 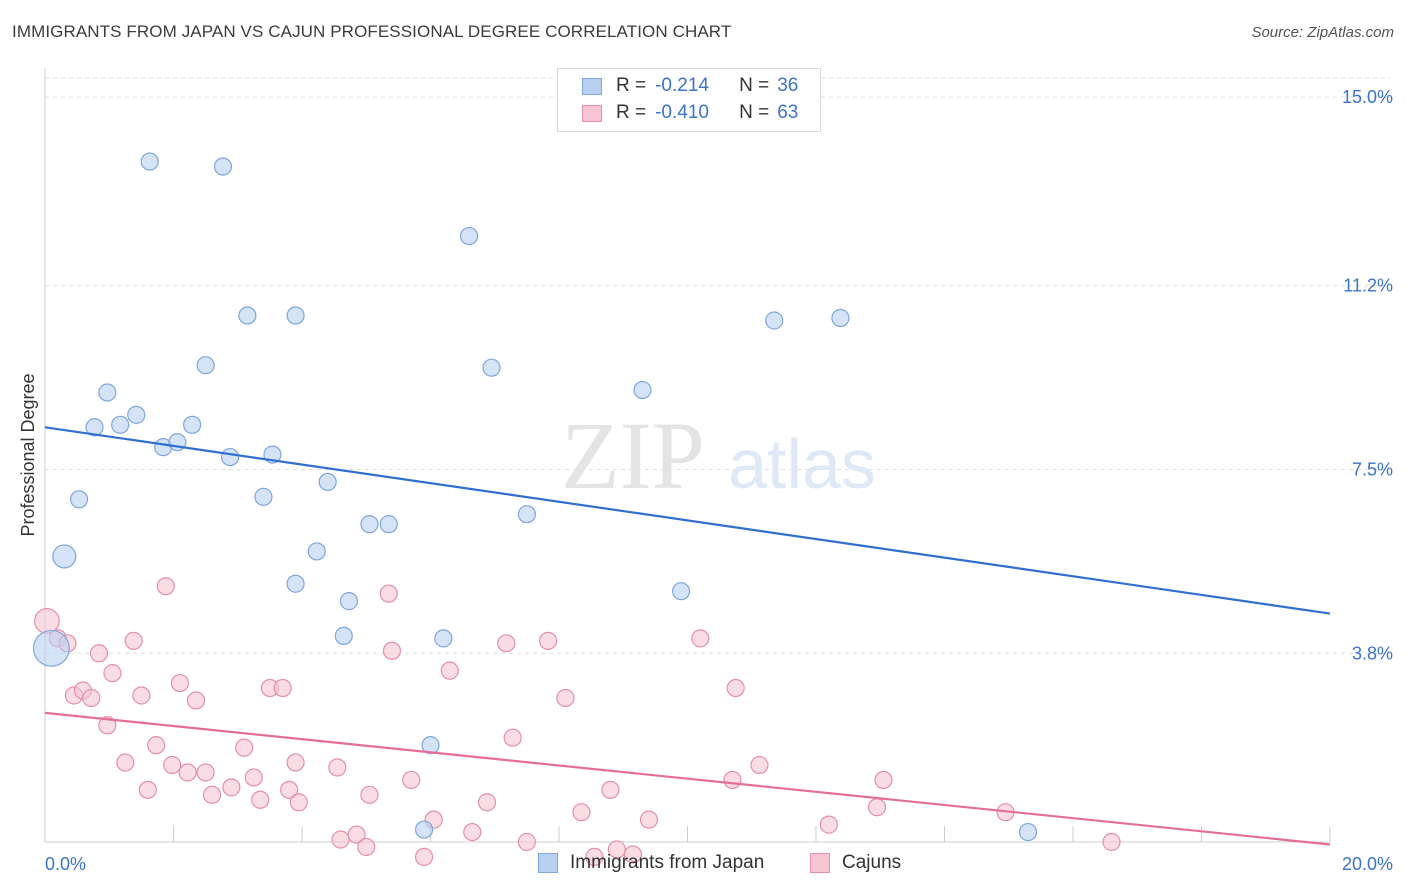 What do you see at coordinates (1368, 286) in the screenshot?
I see `y-tick-label: 11.2%` at bounding box center [1368, 286].